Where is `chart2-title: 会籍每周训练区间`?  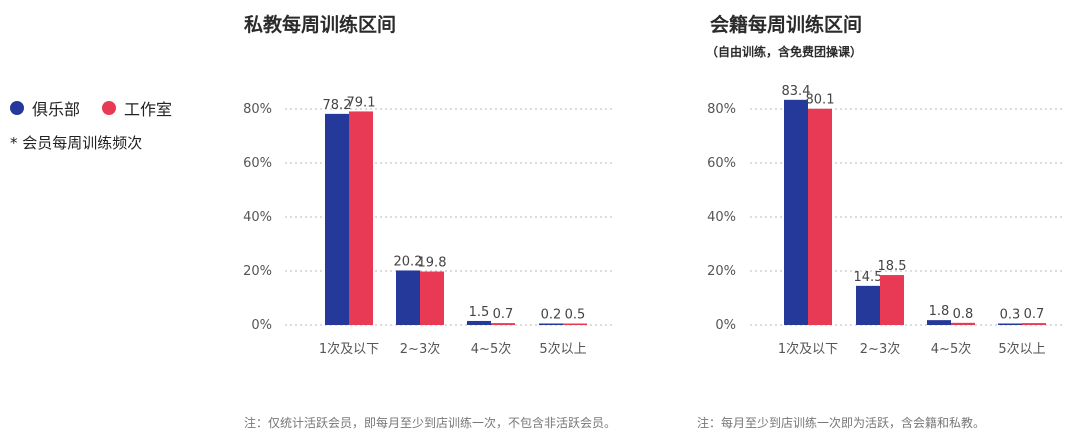
chart2-title: 会籍每周训练区间 is located at coordinates (786, 25).